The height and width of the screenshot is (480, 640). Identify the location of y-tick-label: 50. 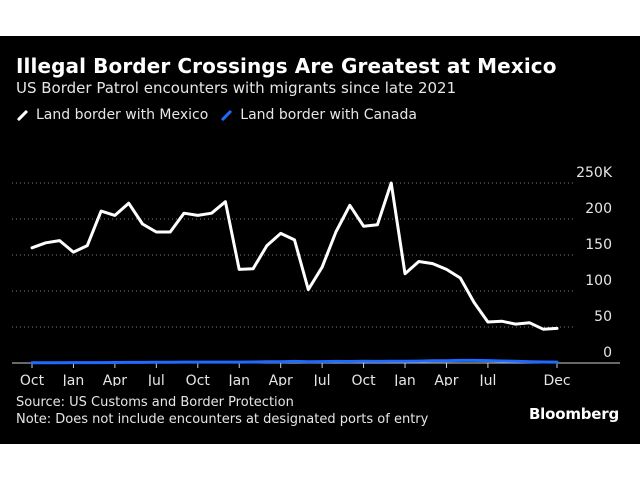
(603, 317).